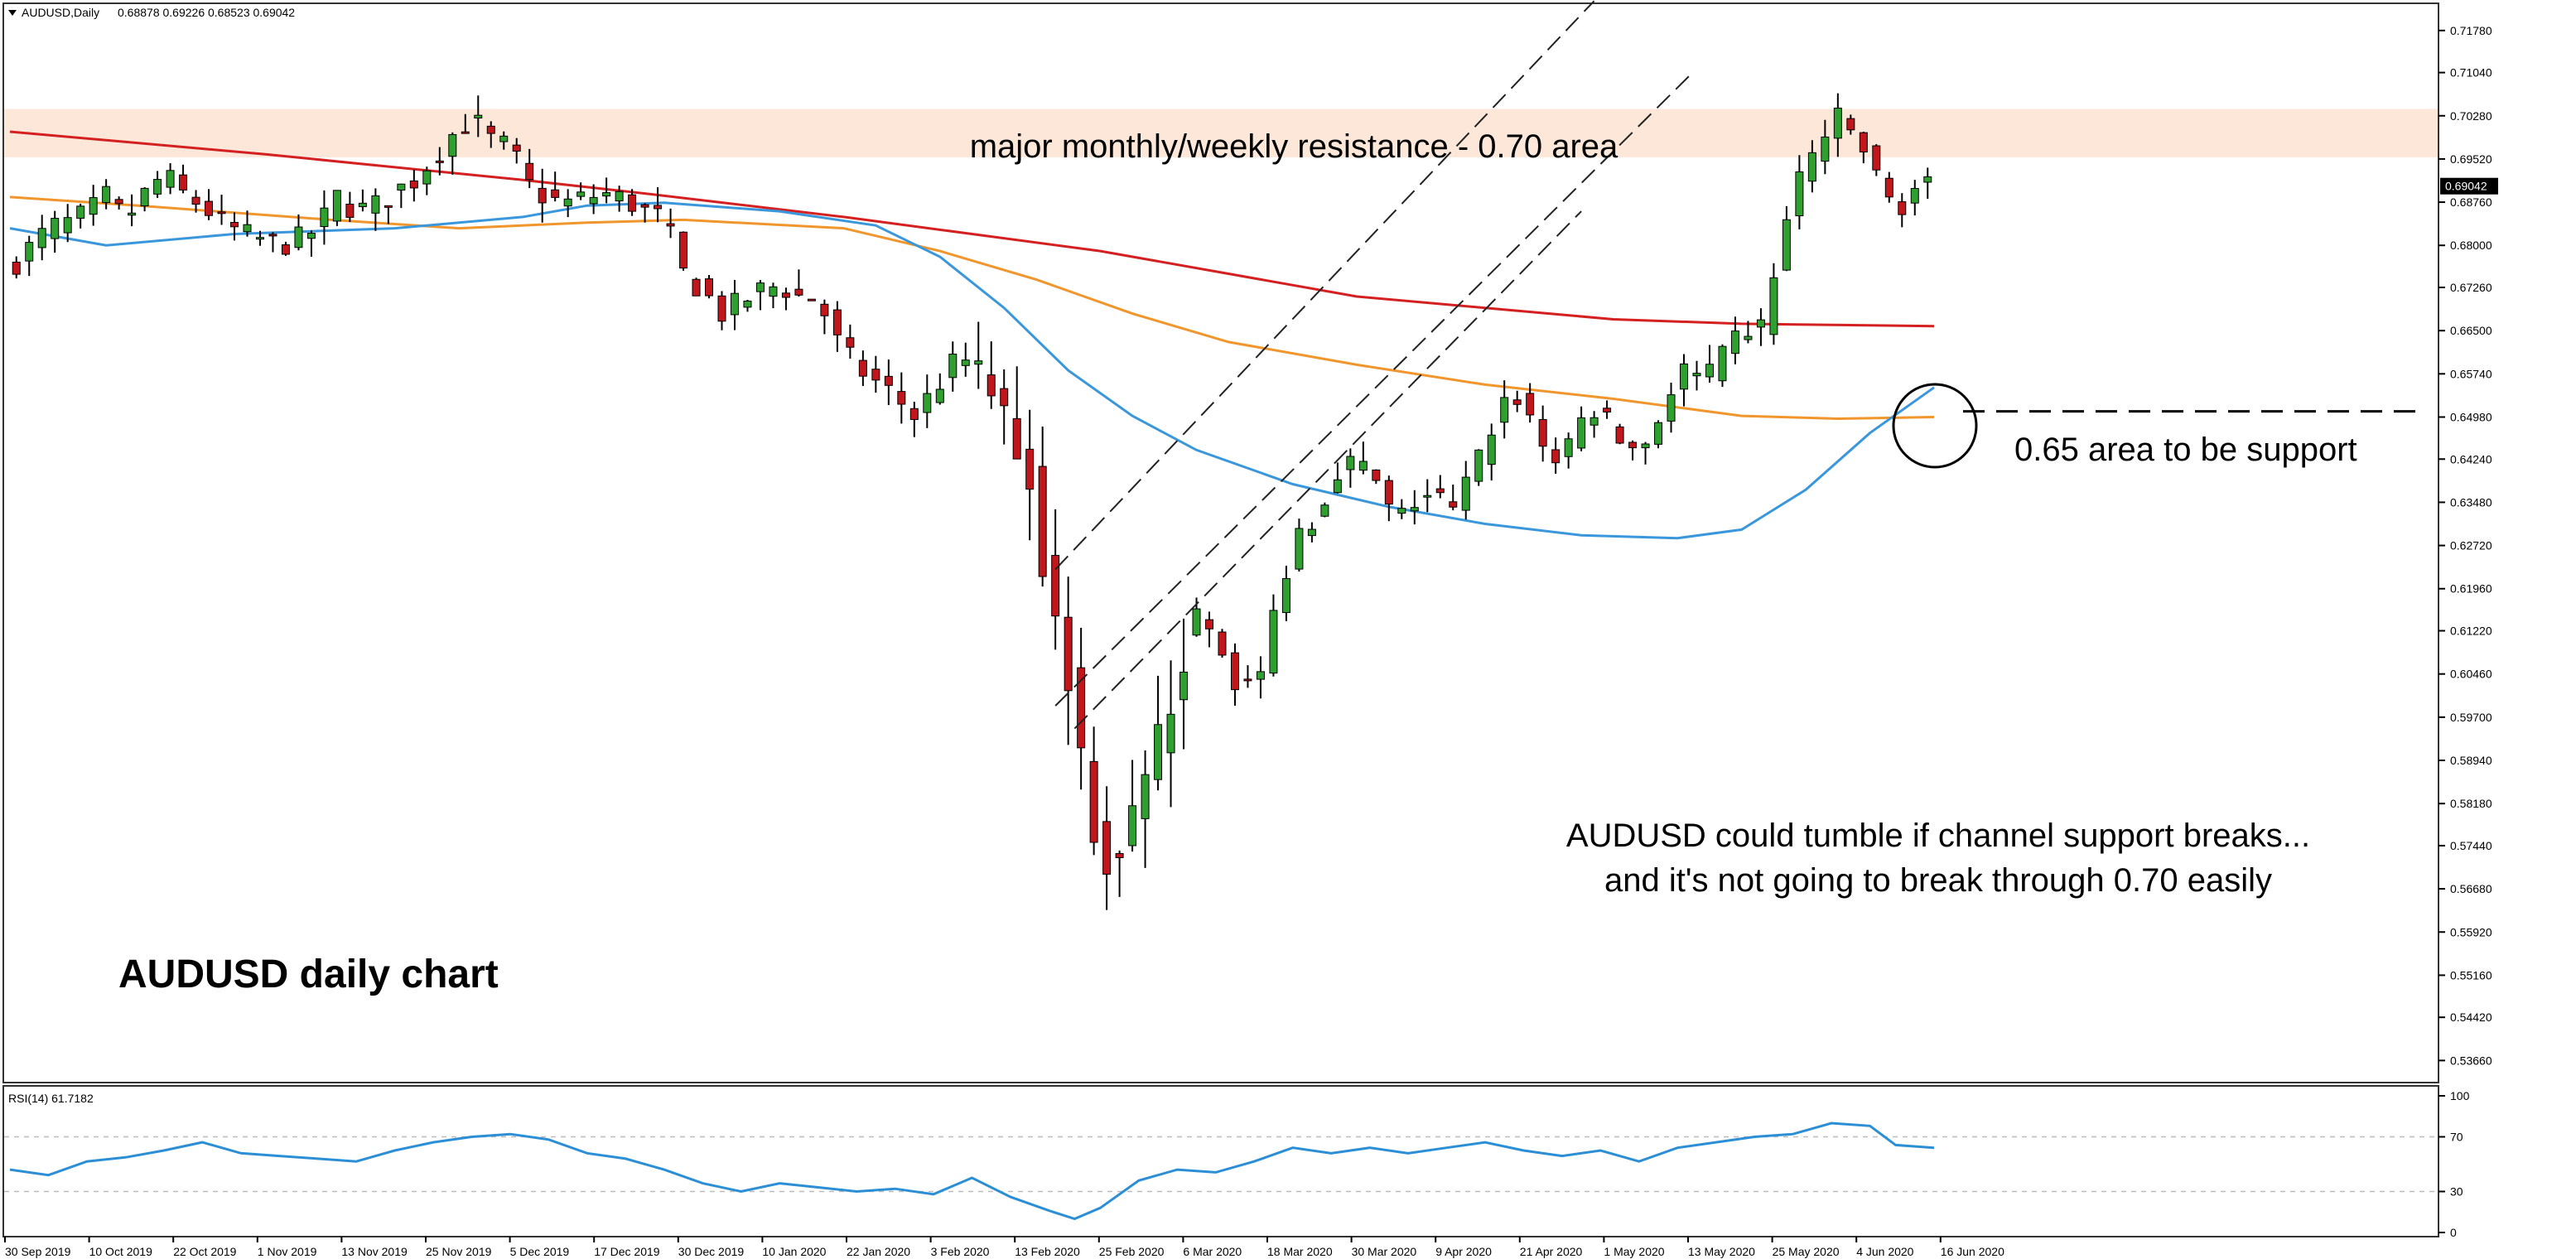 The width and height of the screenshot is (2576, 1259). Describe the element at coordinates (2185, 450) in the screenshot. I see `support-label: 0.65 area to be support` at that location.